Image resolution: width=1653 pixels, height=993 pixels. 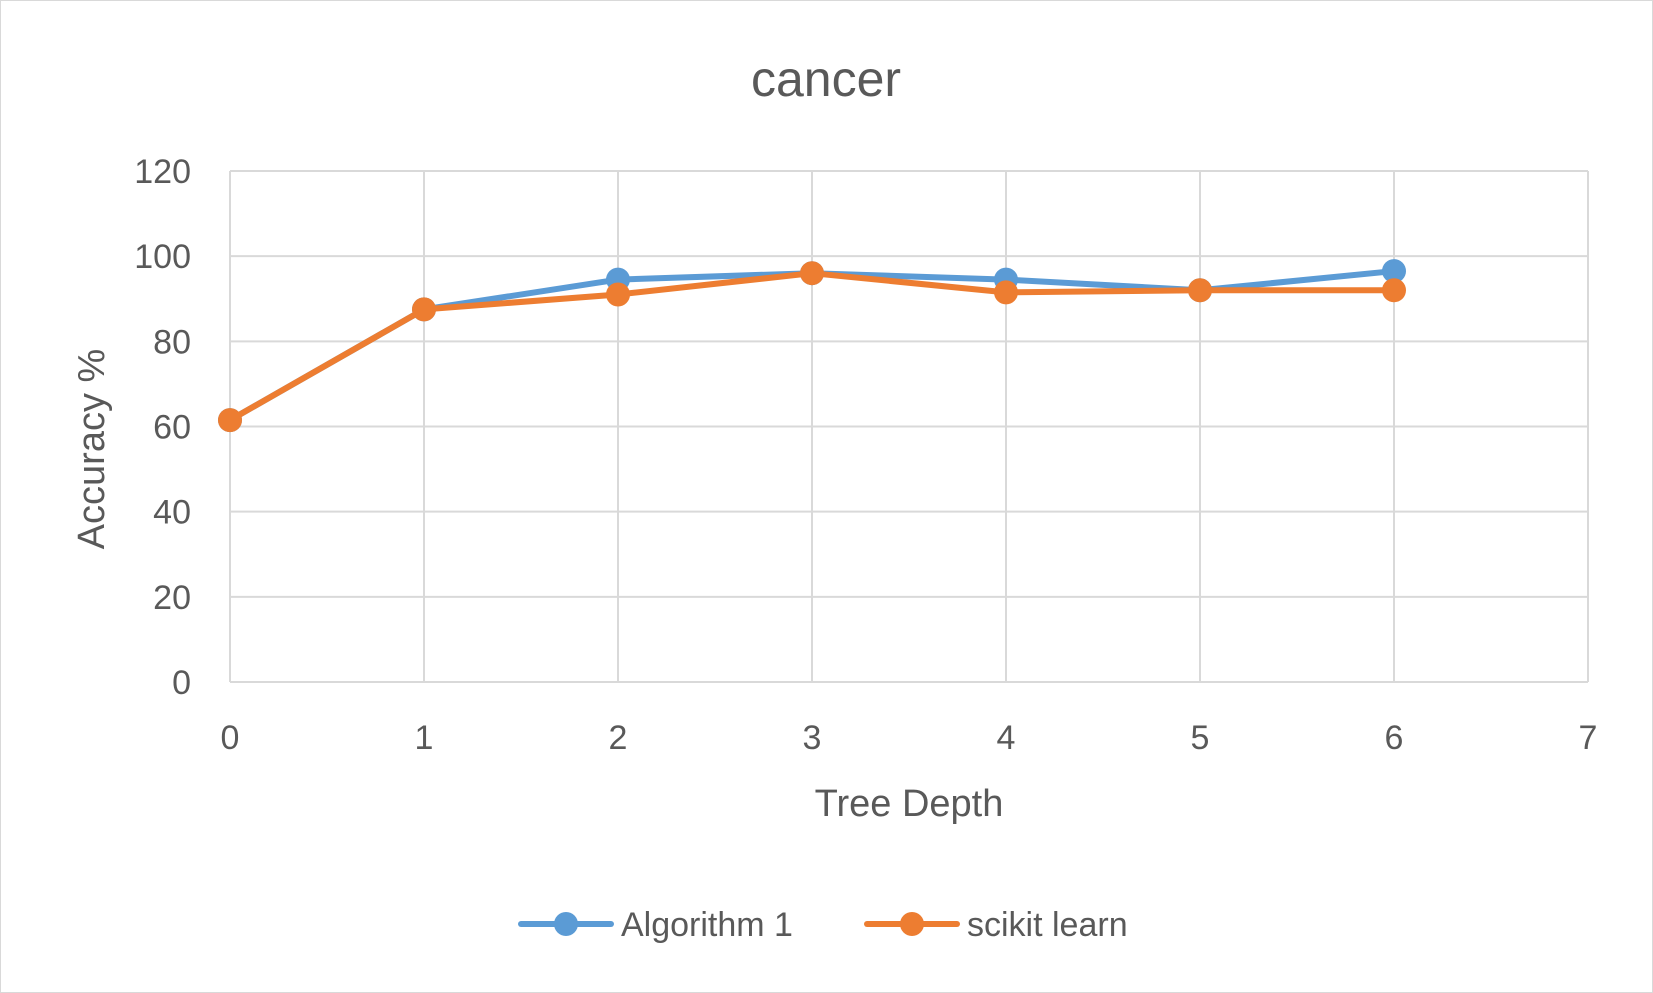 I want to click on legend-item: Algorithm 1, so click(x=655, y=925).